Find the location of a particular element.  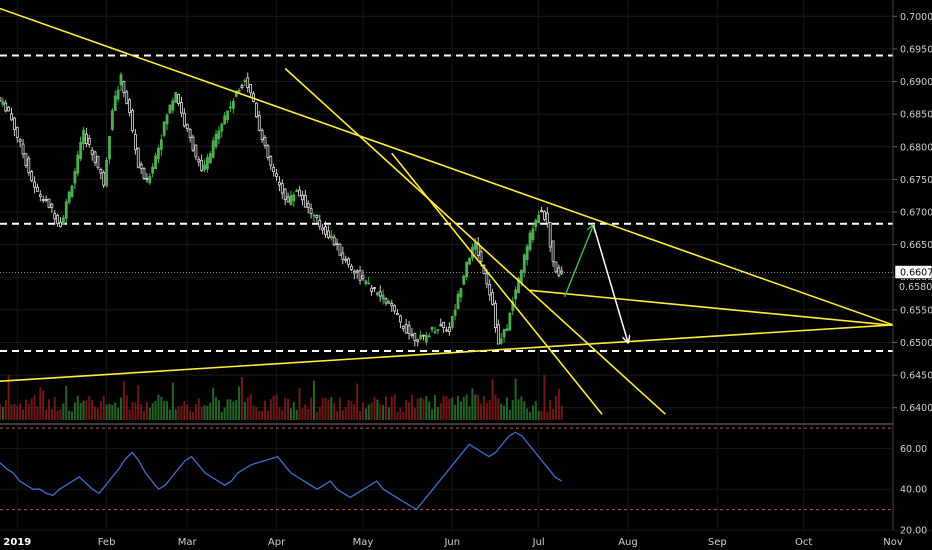

time-axis: 2019 Feb Mar Apr May Jun Jul Aug Sep Oct Nov is located at coordinates (452, 542).